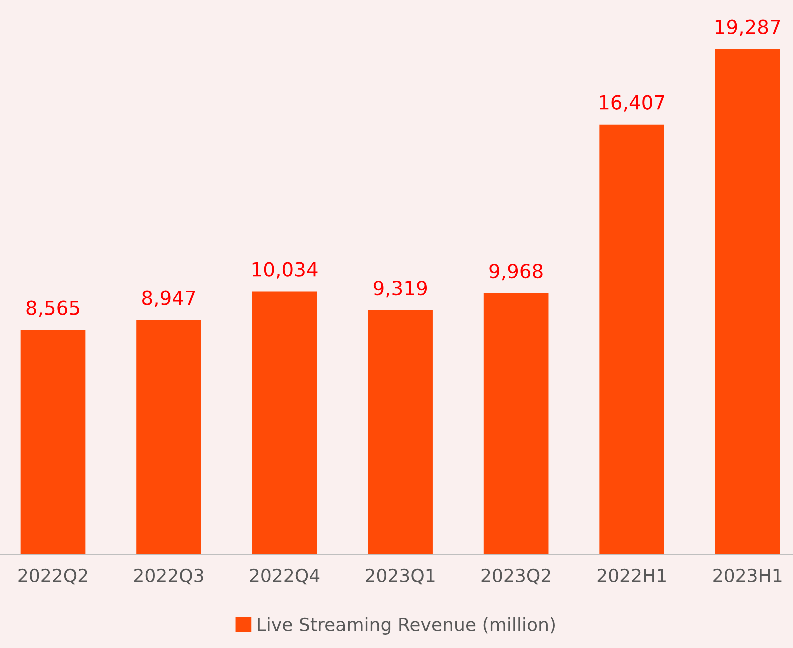 The image size is (793, 648). What do you see at coordinates (748, 575) in the screenshot?
I see `x-tick-label: 2023H1` at bounding box center [748, 575].